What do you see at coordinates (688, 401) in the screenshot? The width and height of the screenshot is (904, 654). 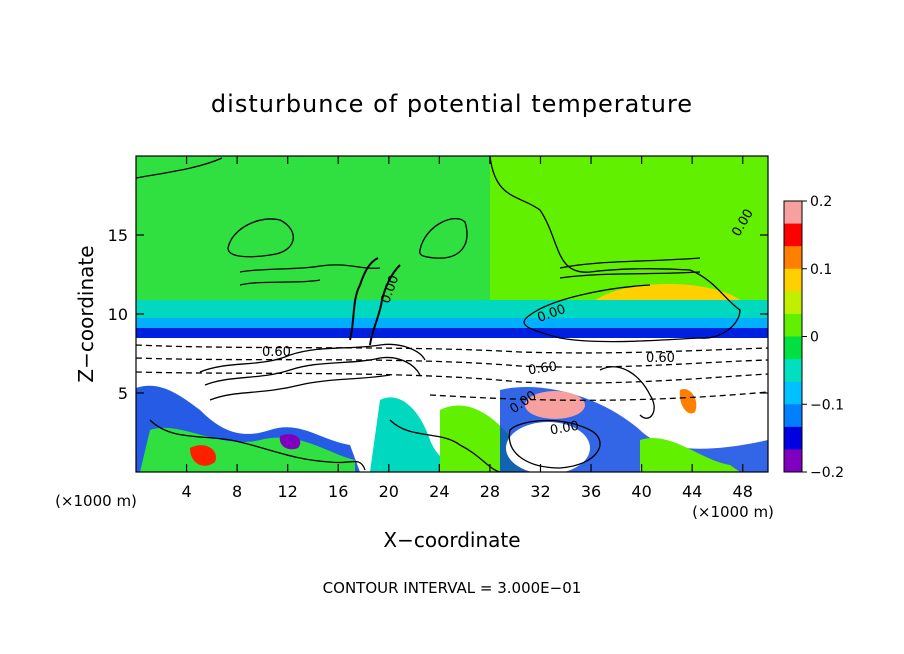 I see `lower-blob-orange-right` at bounding box center [688, 401].